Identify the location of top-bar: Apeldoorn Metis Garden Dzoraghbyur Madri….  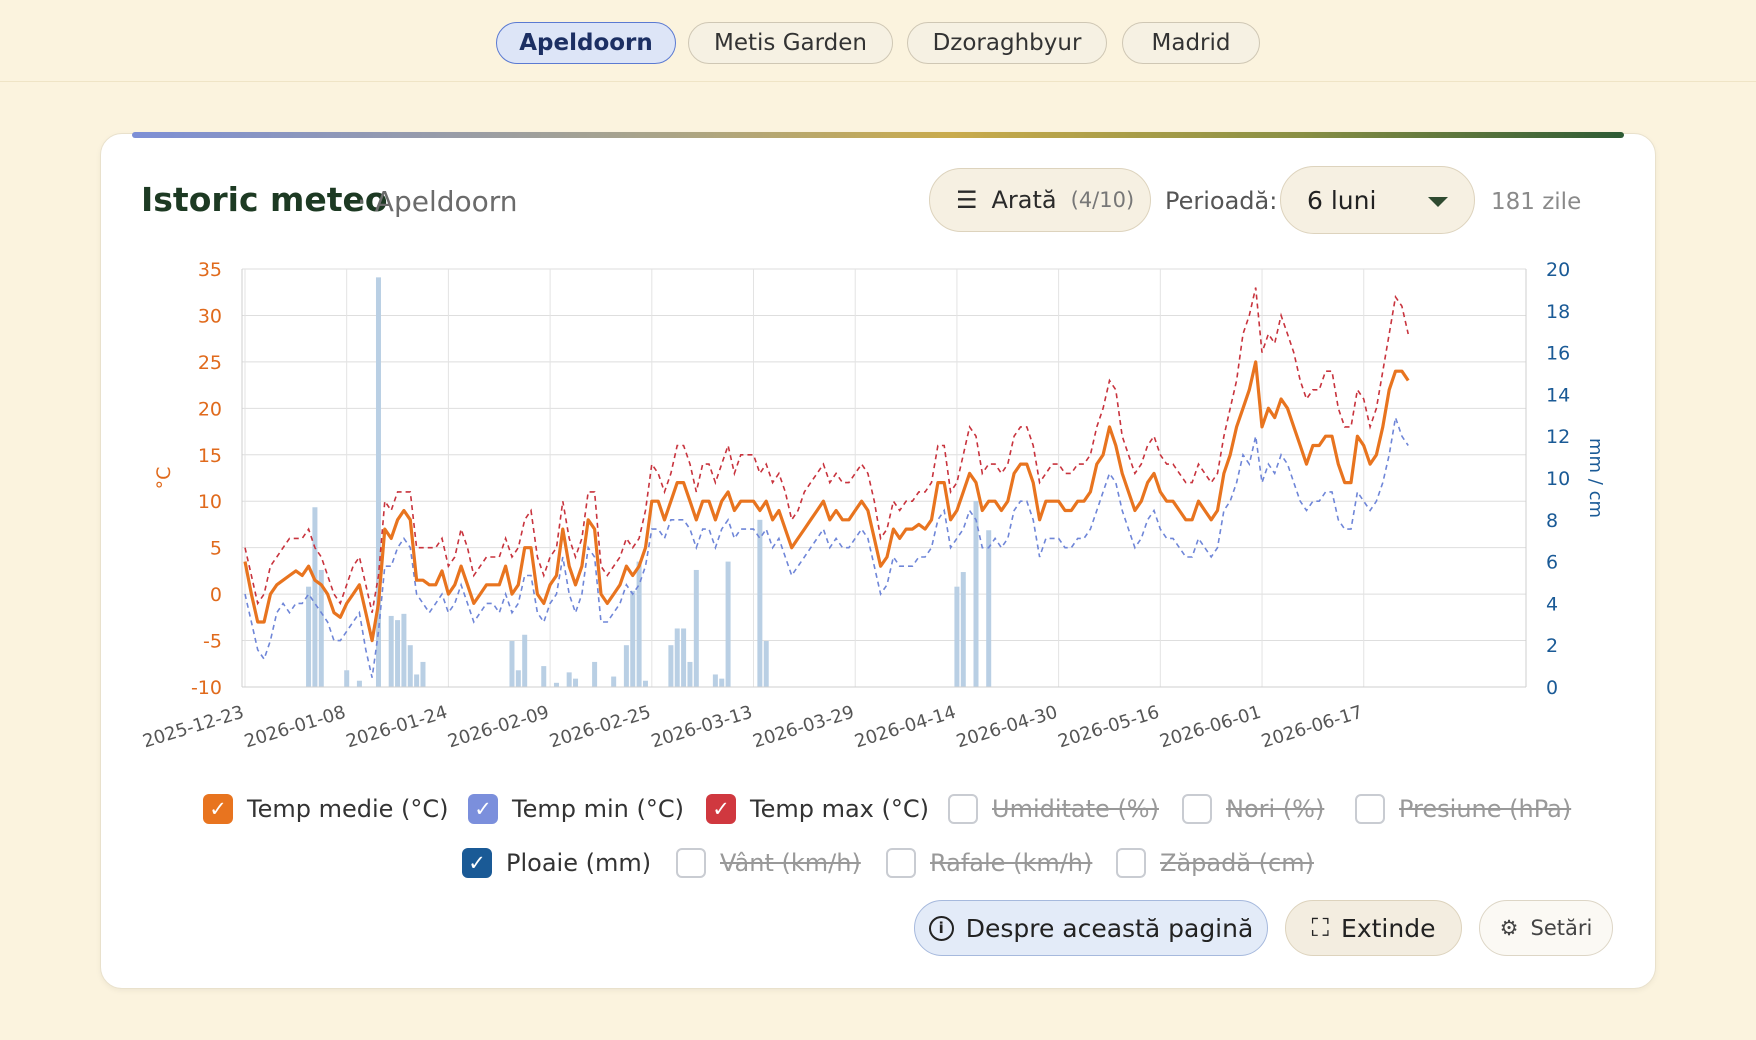
(878, 41).